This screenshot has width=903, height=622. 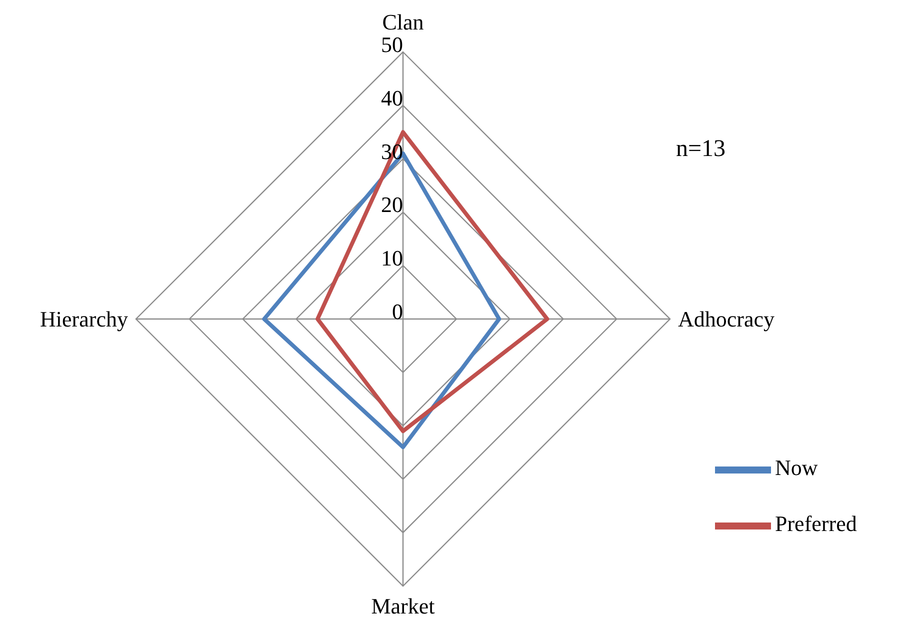 What do you see at coordinates (392, 258) in the screenshot?
I see `y-tick-label: 10` at bounding box center [392, 258].